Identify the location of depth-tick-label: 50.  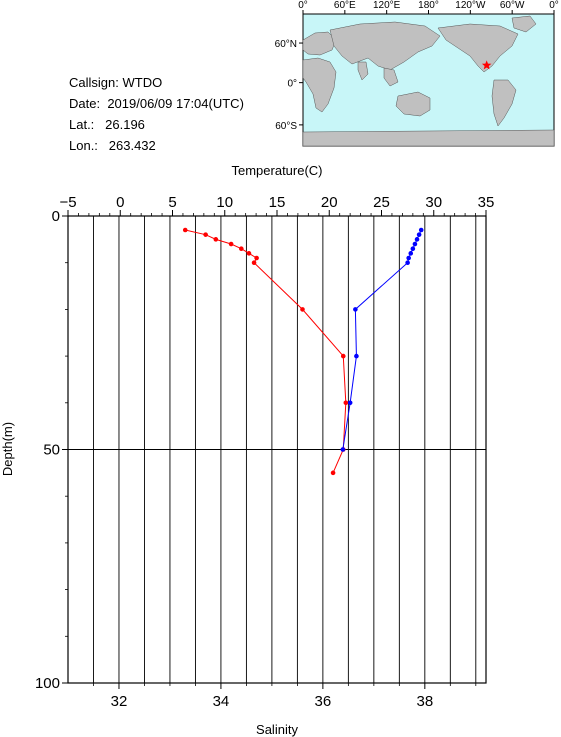
(51, 450).